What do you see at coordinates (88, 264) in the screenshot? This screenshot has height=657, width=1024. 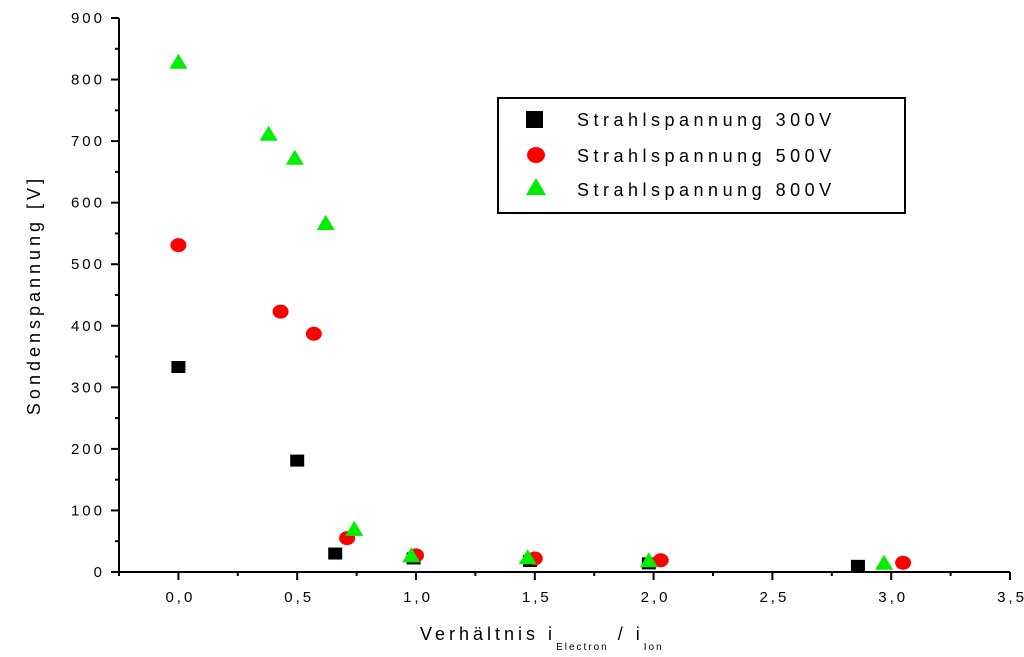 I see `y-tick-label: 500` at bounding box center [88, 264].